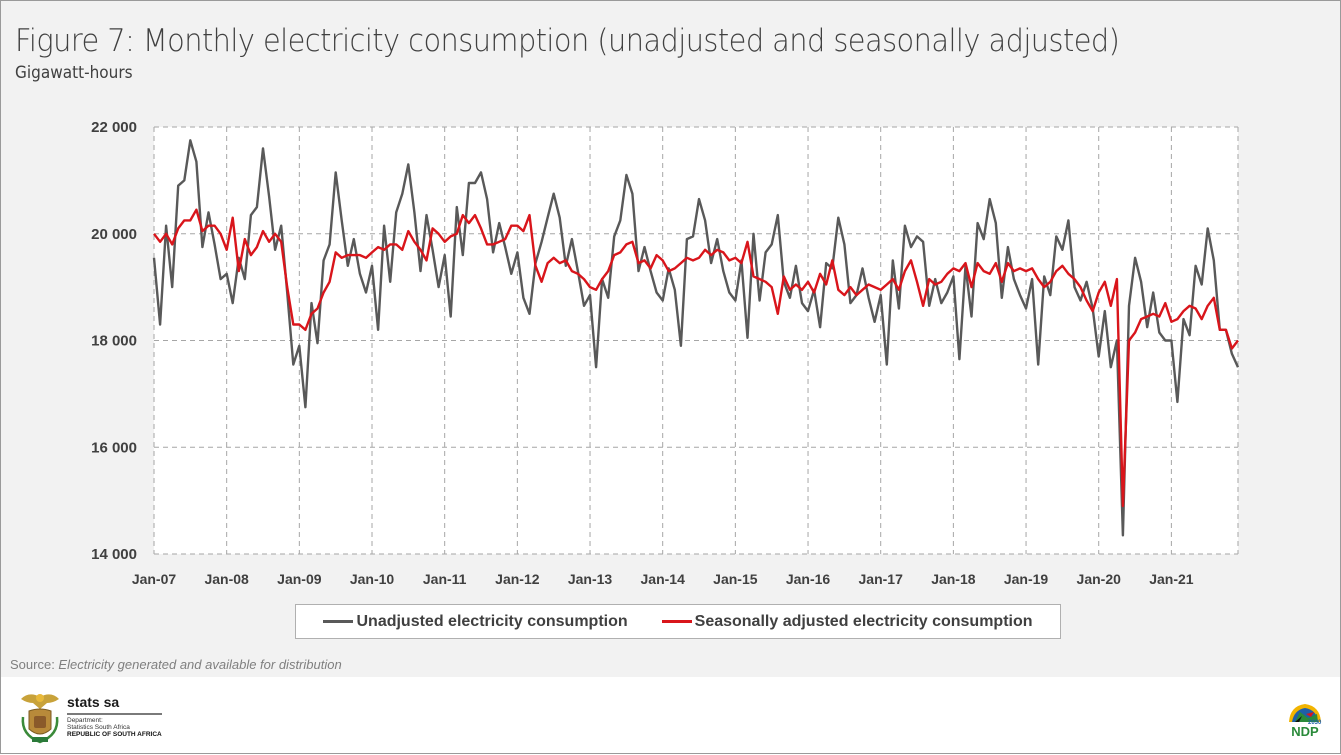 The image size is (1341, 755). Describe the element at coordinates (40, 719) in the screenshot. I see `coat-of-arms-logo-icon` at that location.